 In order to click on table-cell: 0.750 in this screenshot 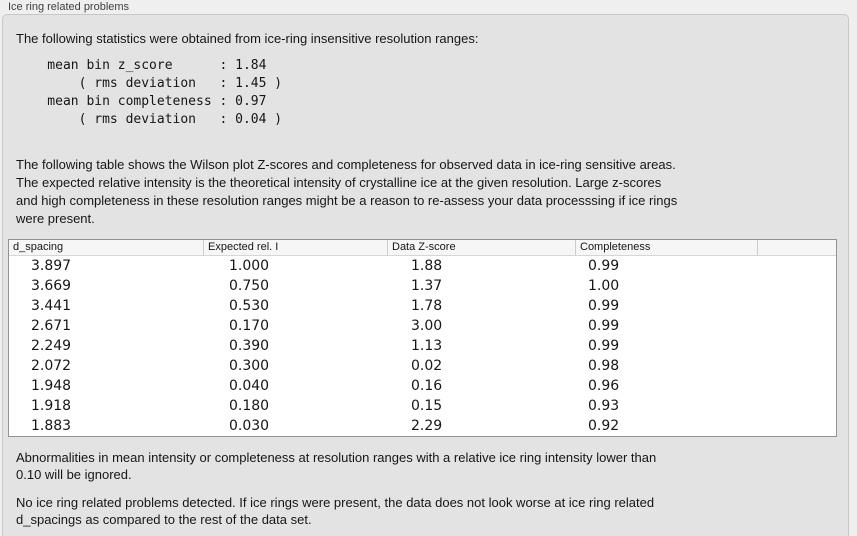, I will do `click(249, 286)`.